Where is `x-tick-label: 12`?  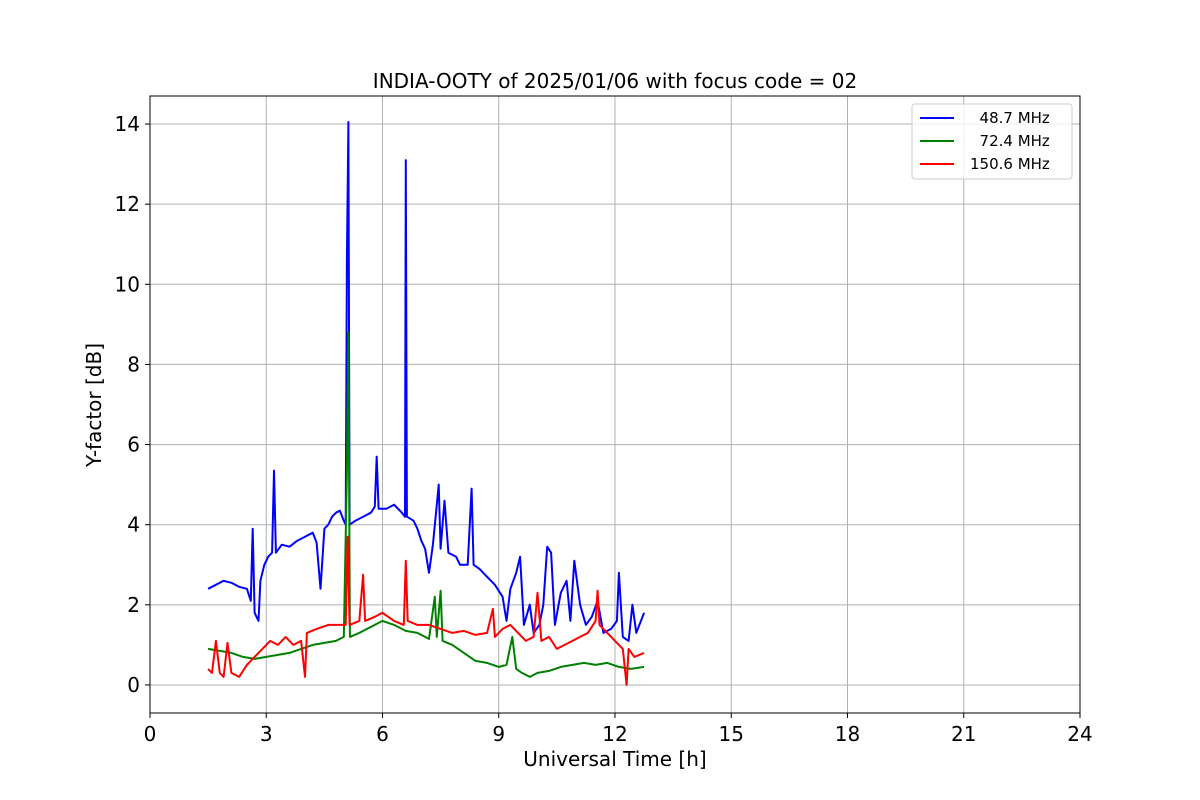 x-tick-label: 12 is located at coordinates (614, 734).